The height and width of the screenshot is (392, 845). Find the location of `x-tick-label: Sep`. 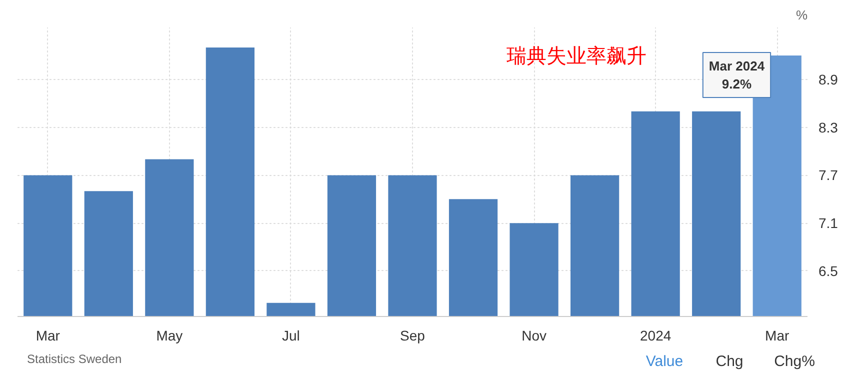

x-tick-label: Sep is located at coordinates (413, 336).